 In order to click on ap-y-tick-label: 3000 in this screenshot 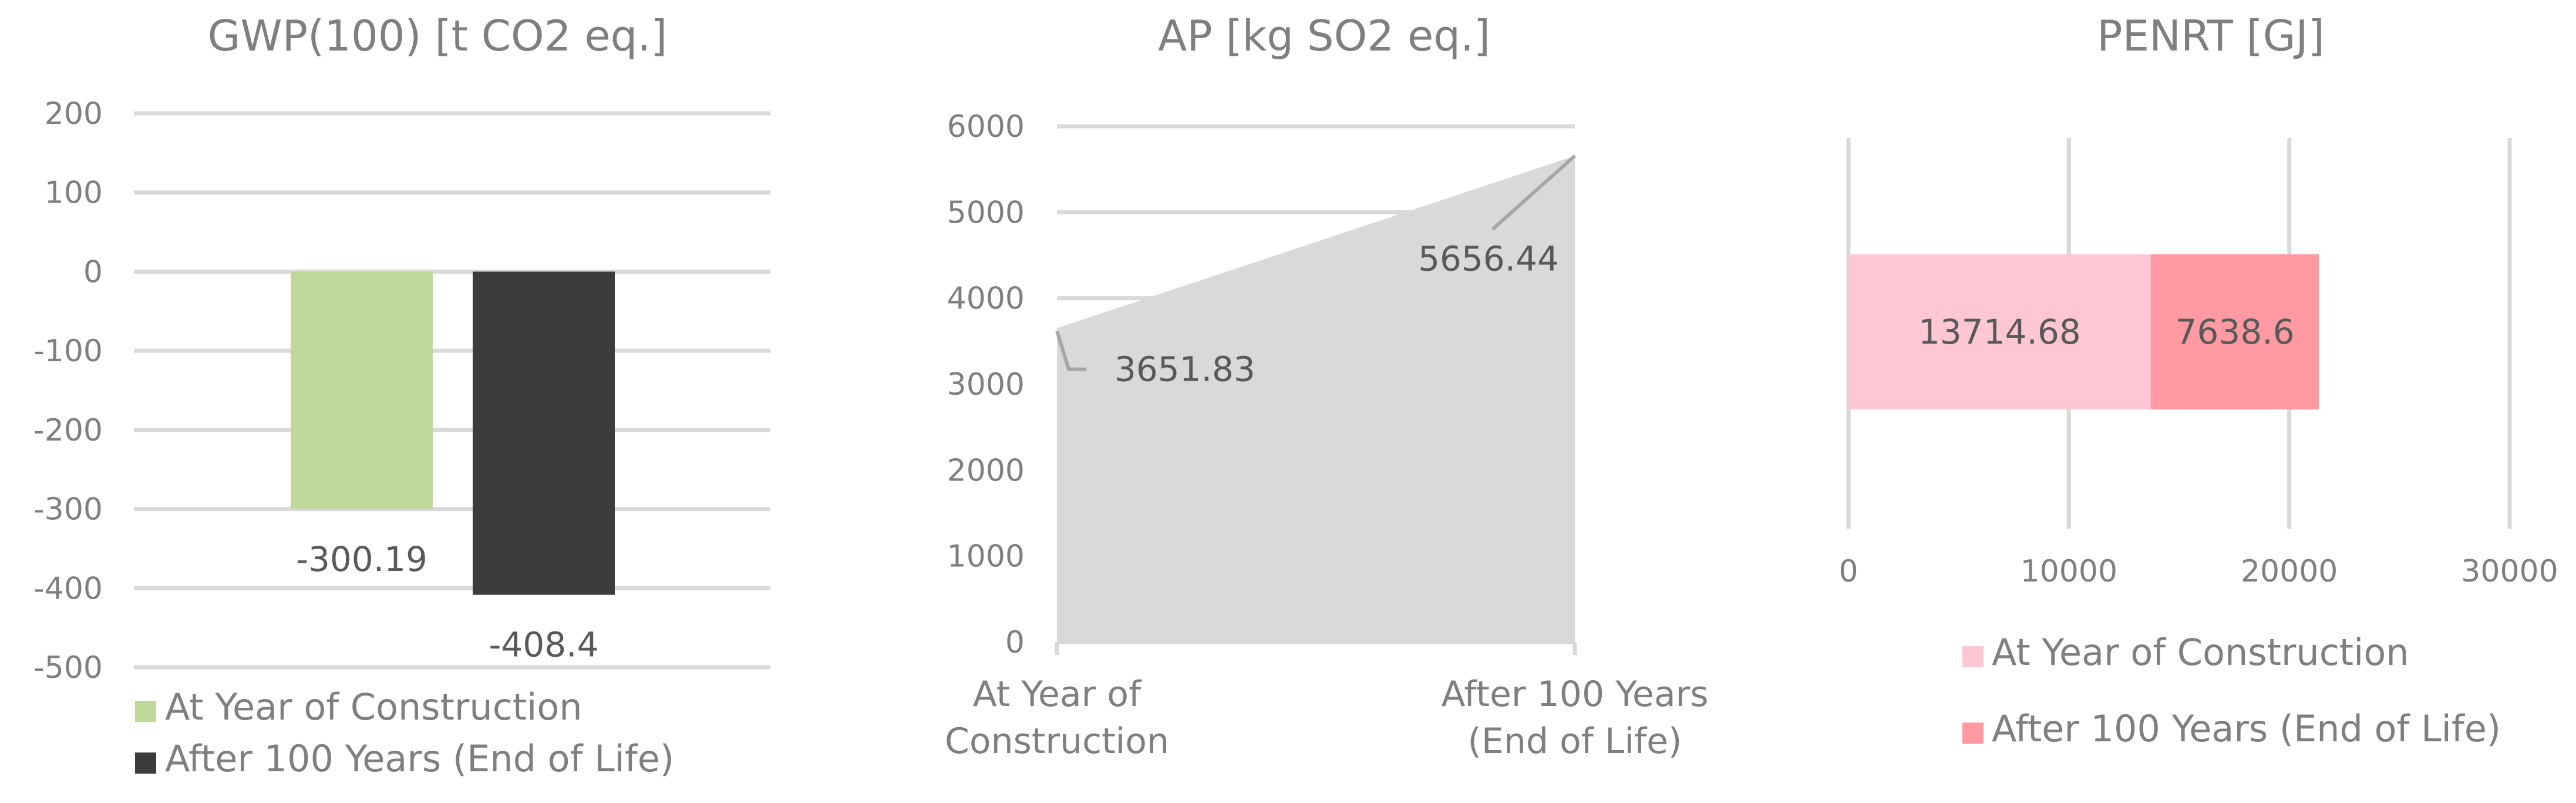, I will do `click(986, 384)`.